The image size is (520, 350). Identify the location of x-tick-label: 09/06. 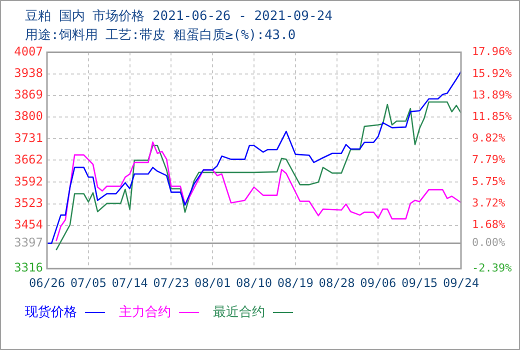
(378, 283).